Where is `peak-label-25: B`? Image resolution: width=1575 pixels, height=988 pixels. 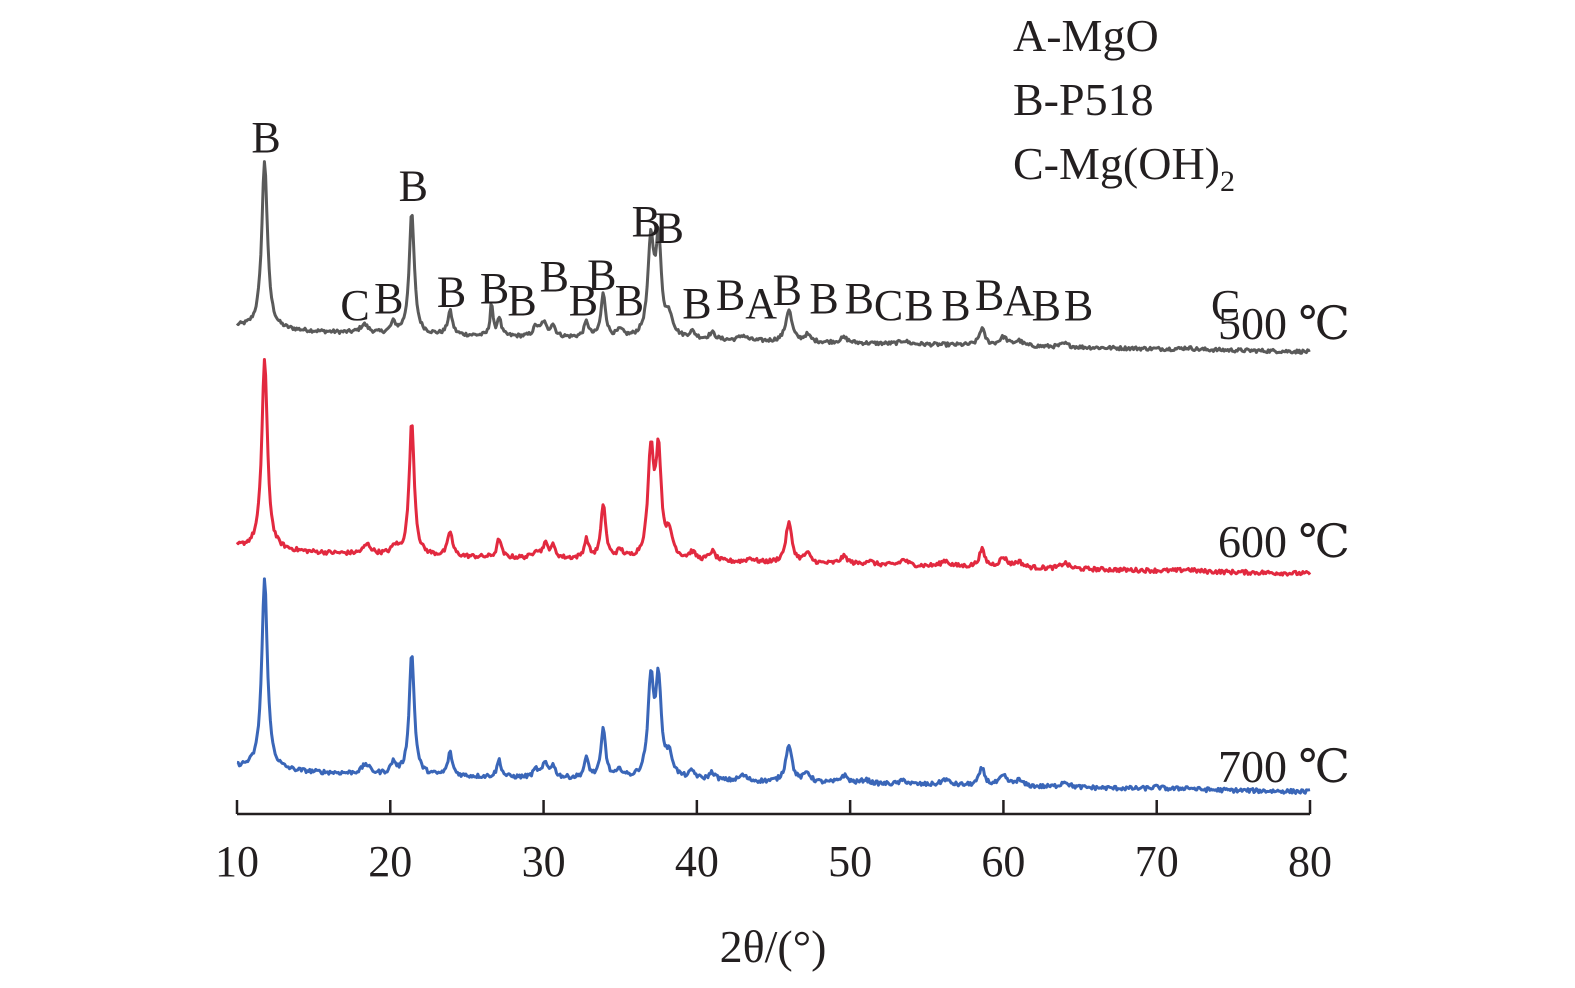
peak-label-25: B is located at coordinates (1078, 305).